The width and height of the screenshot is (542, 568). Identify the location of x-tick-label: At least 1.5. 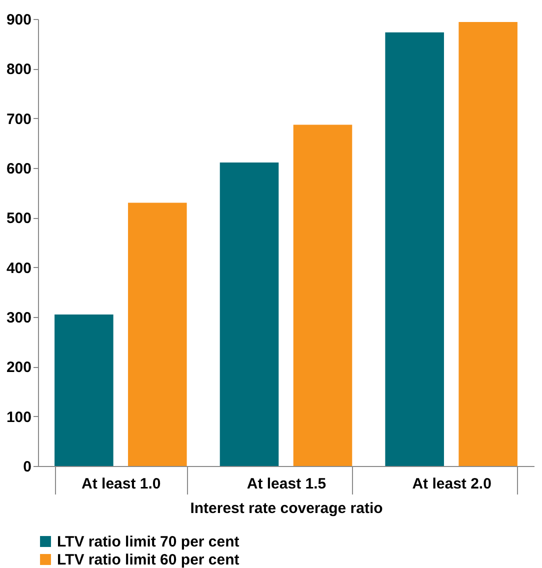
(286, 484).